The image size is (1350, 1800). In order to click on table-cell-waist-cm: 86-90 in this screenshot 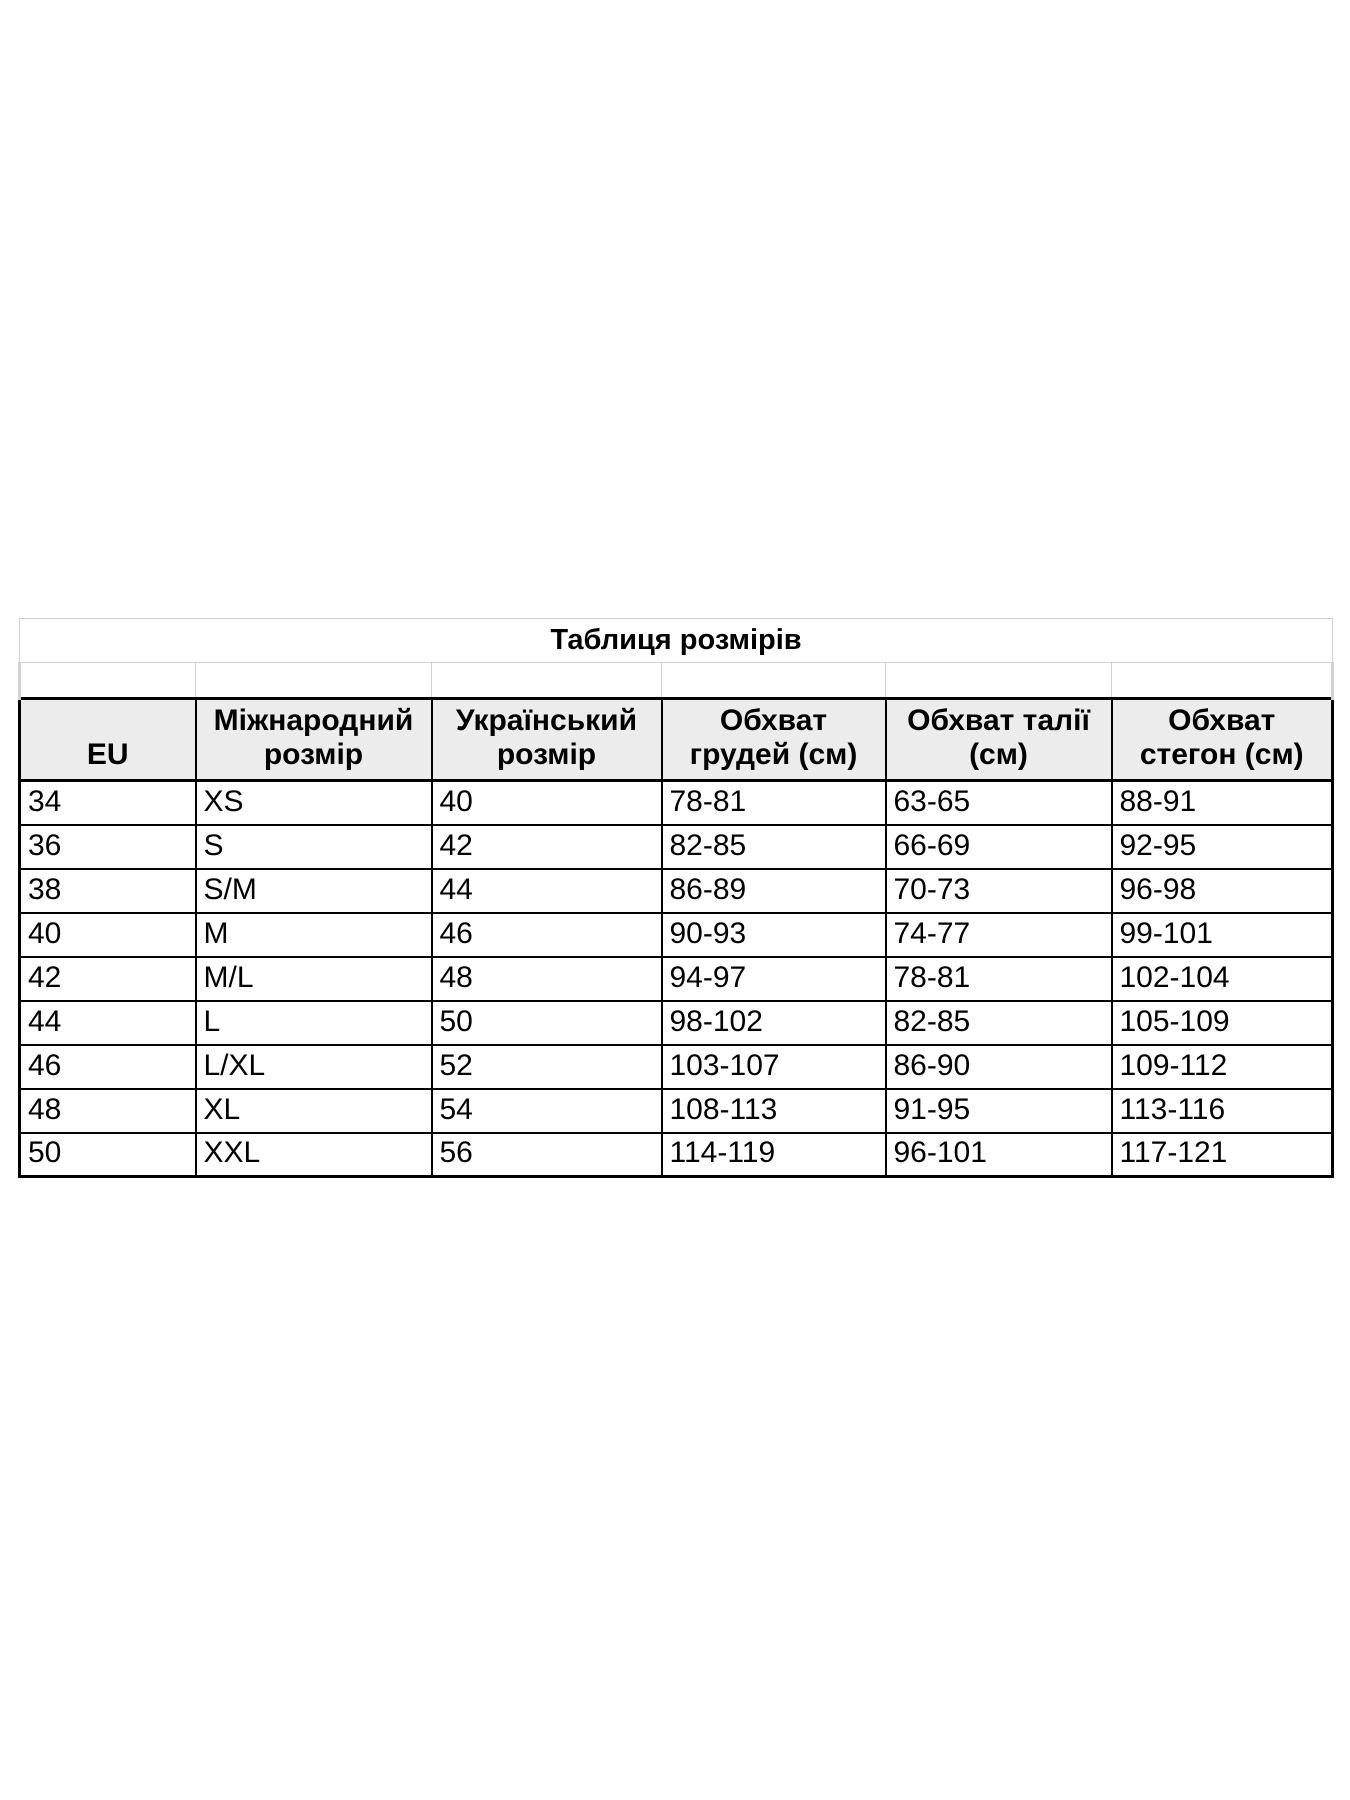, I will do `click(998, 1066)`.